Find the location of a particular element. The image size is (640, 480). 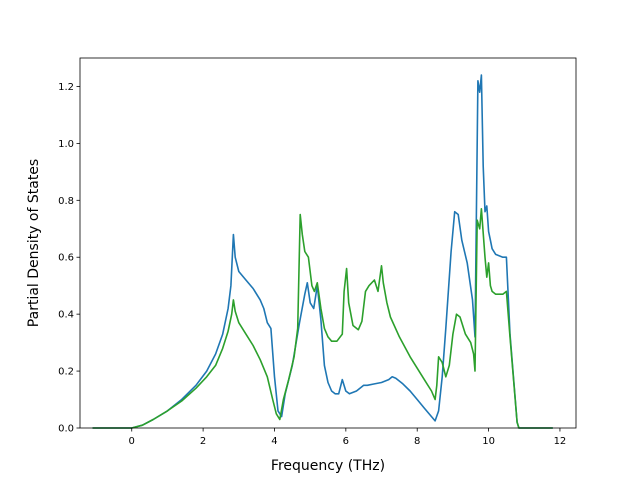

x-tick-label: 12 is located at coordinates (560, 441).